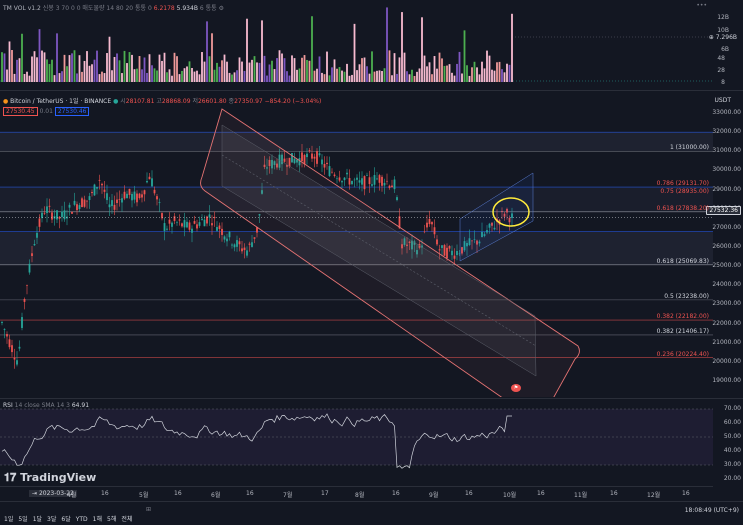 This screenshot has height=525, width=743. Describe the element at coordinates (250, 493) in the screenshot. I see `time-axis-label: 16` at that location.